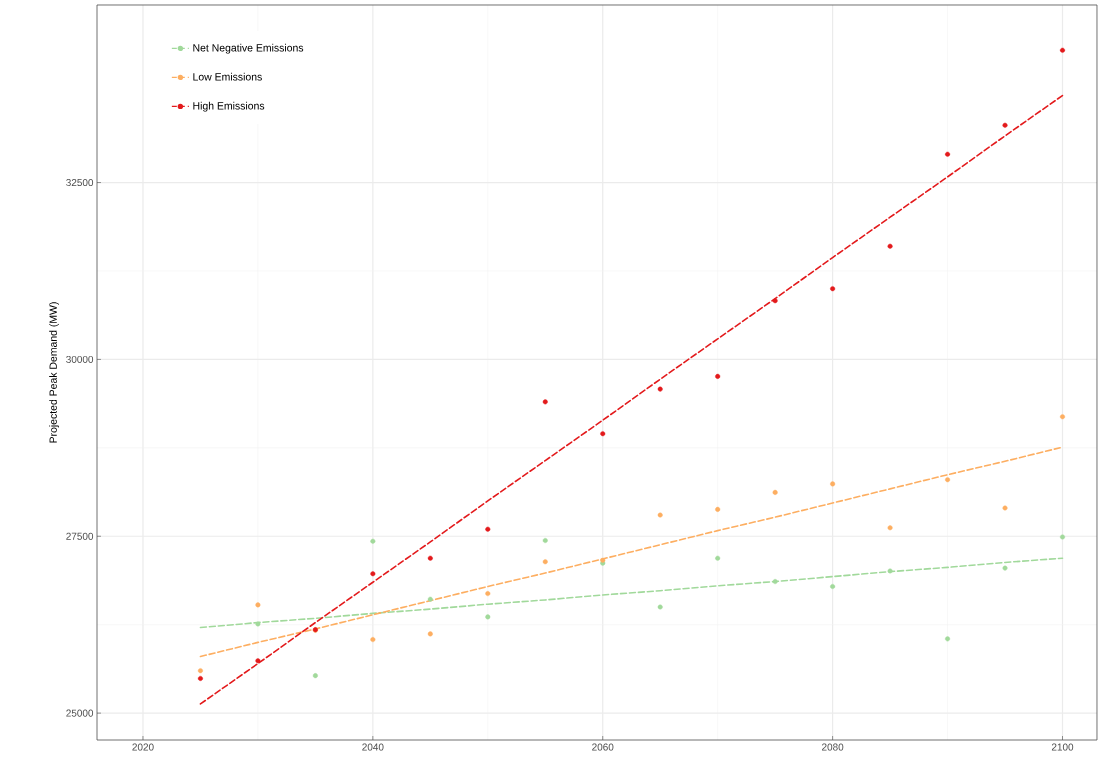 Image resolution: width=1102 pixels, height=767 pixels. What do you see at coordinates (373, 747) in the screenshot?
I see `x-tick-label: 2040` at bounding box center [373, 747].